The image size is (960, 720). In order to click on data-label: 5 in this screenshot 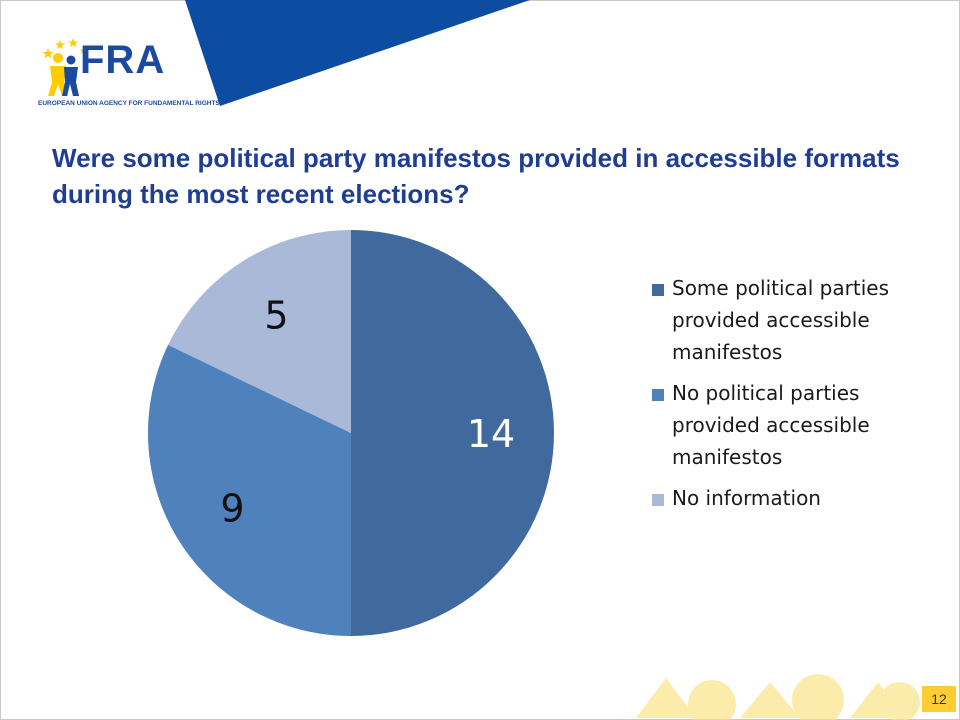, I will do `click(276, 315)`.